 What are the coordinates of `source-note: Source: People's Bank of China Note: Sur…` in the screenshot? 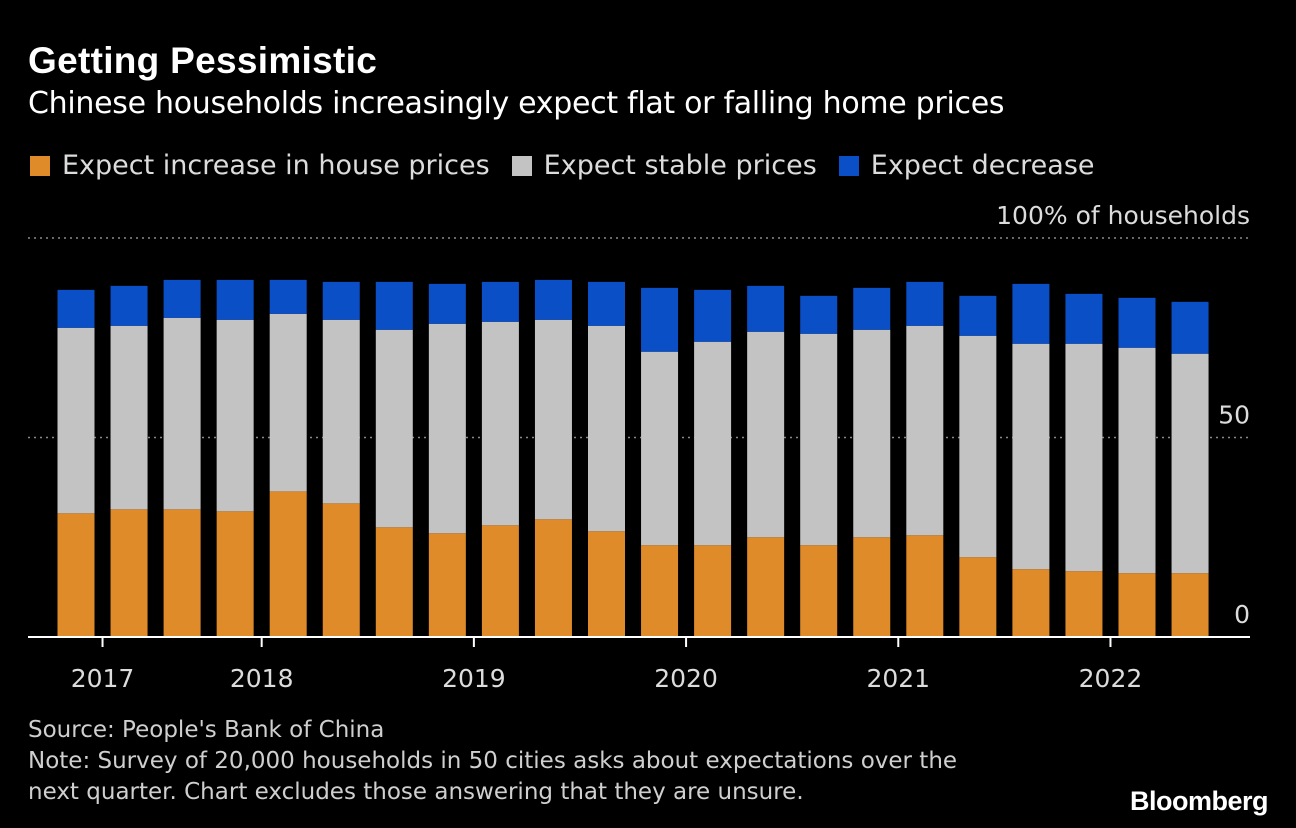 It's located at (492, 761).